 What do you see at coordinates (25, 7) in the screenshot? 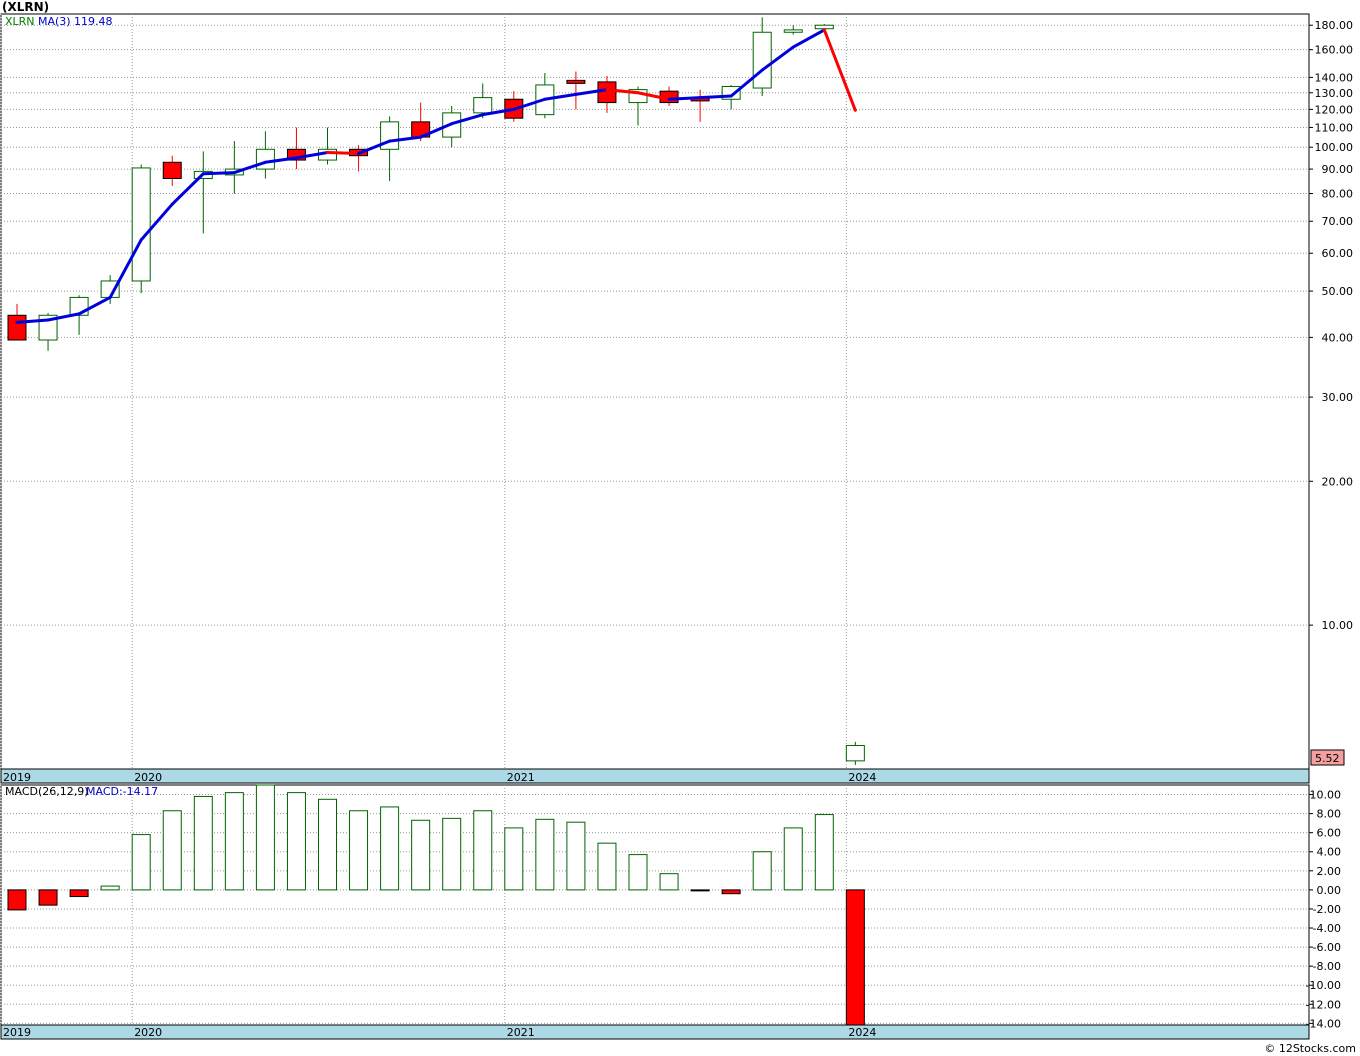
I see `chart-title: (XLRN)` at bounding box center [25, 7].